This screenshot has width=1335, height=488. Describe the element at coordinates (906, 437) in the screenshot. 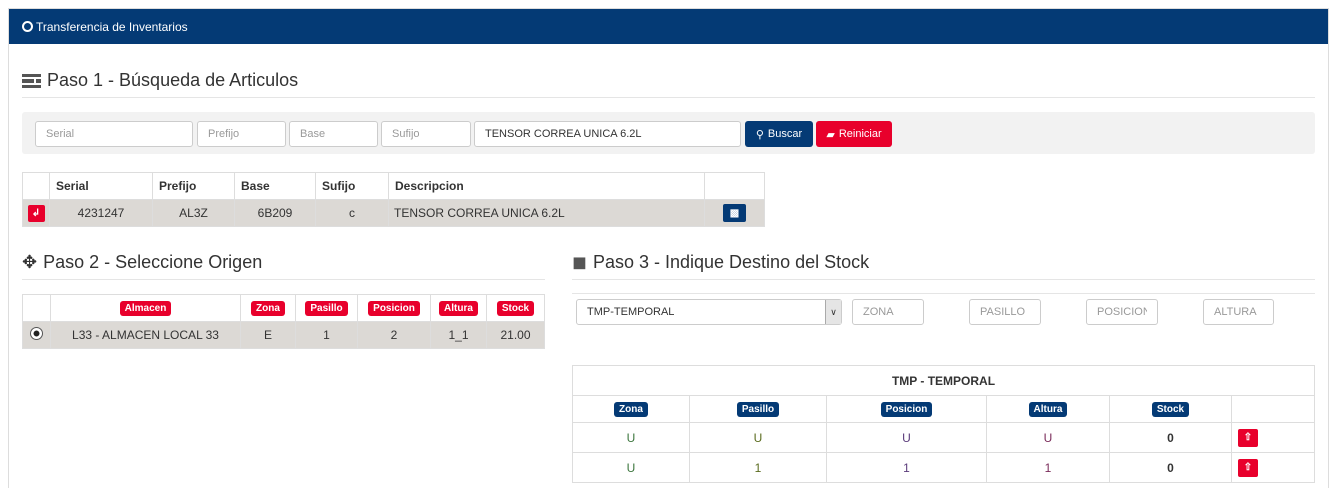

I see `cell-posicion: U` at that location.